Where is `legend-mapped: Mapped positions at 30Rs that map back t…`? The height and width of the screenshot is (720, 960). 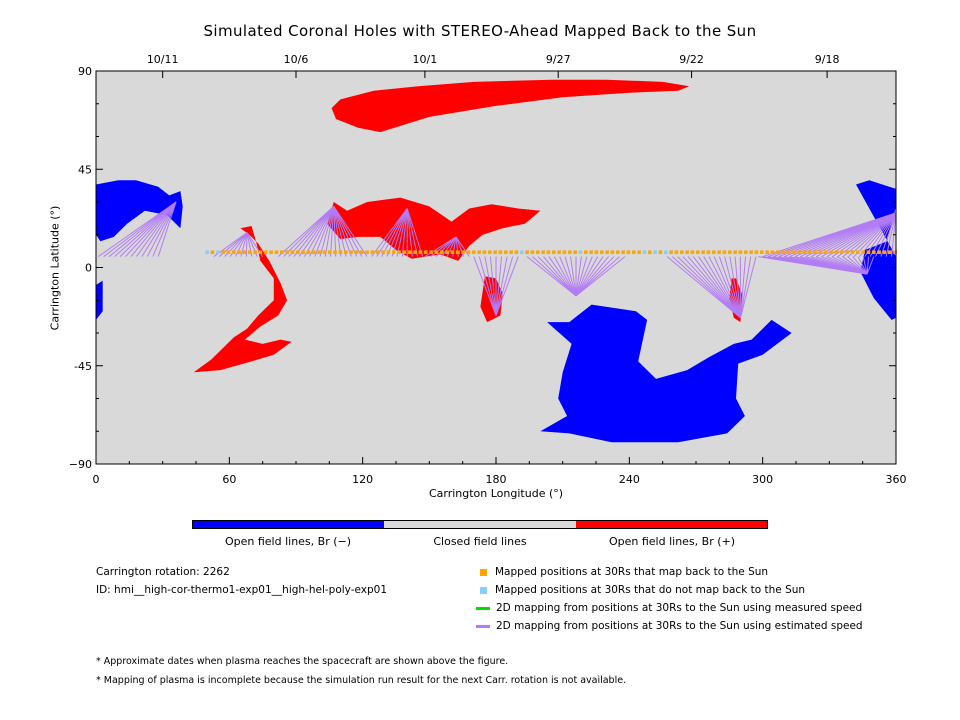 legend-mapped: Mapped positions at 30Rs that map back t… is located at coordinates (624, 572).